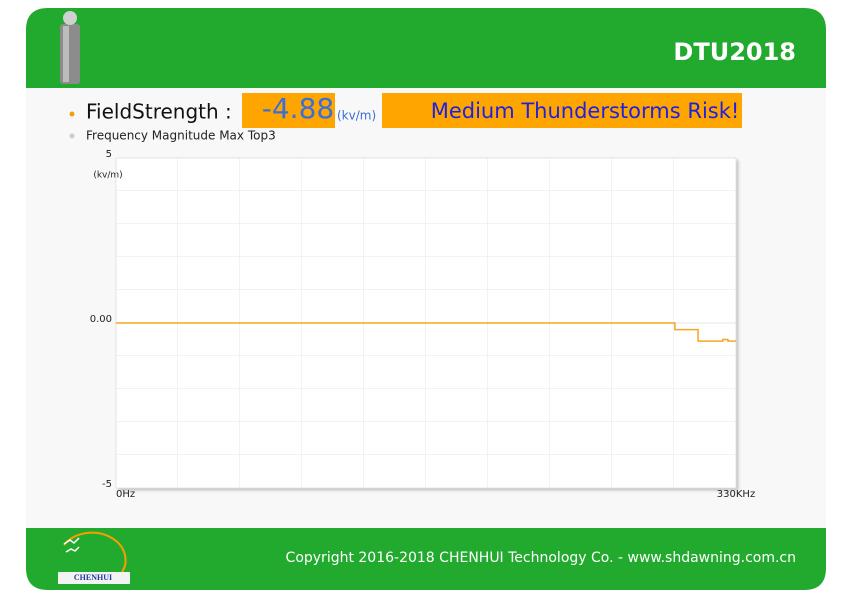 The width and height of the screenshot is (845, 604). Describe the element at coordinates (298, 108) in the screenshot. I see `field-value: -4.88` at that location.